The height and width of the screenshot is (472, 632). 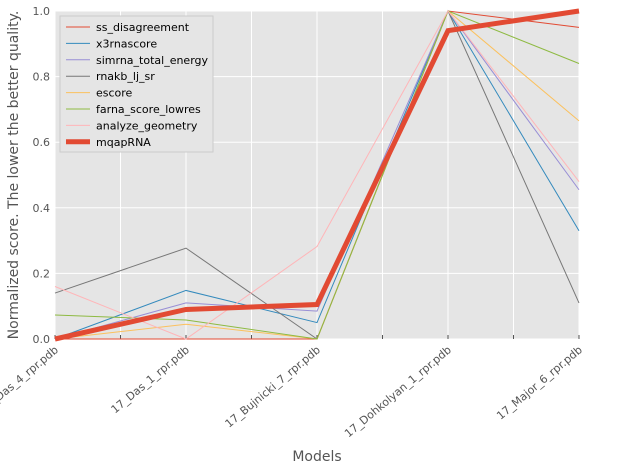 I want to click on x-tick-label: 17_Das_1_rpr.pdb, so click(x=150, y=379).